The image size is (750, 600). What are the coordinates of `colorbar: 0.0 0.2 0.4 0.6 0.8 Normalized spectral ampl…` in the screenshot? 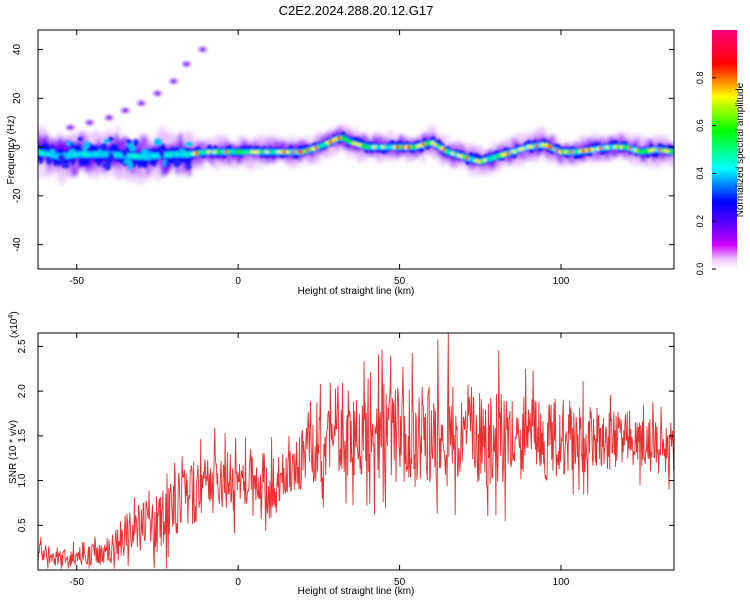 It's located at (720, 152).